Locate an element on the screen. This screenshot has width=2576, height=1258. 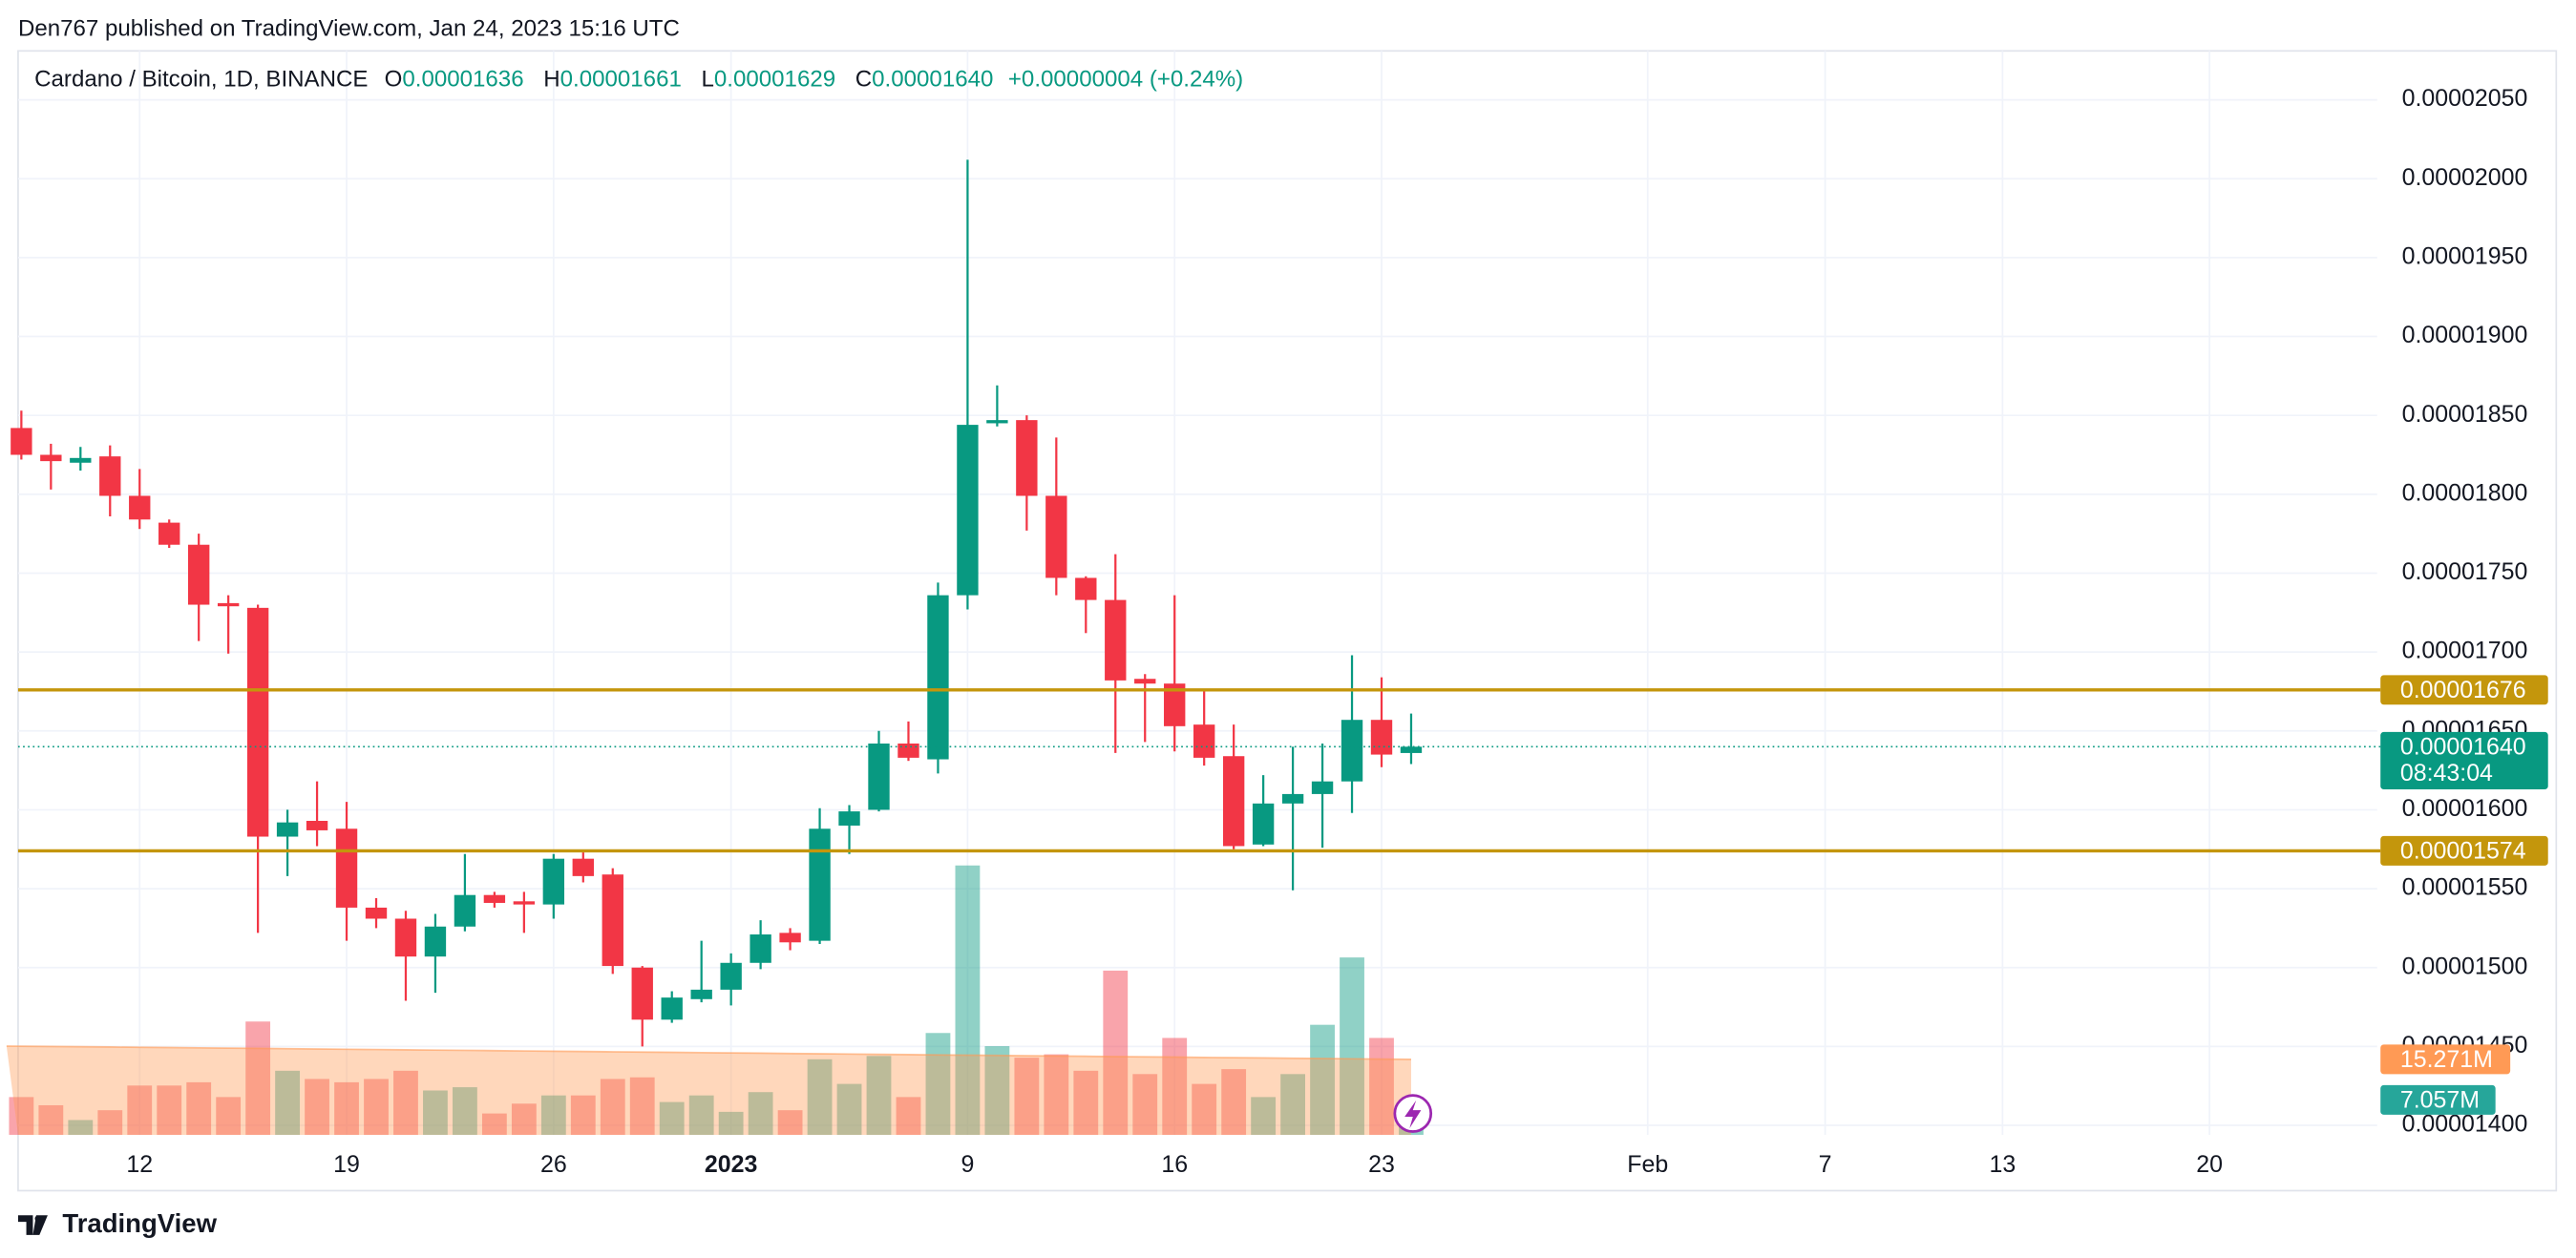
y-tick-label: 0.00001850 is located at coordinates (2465, 415).